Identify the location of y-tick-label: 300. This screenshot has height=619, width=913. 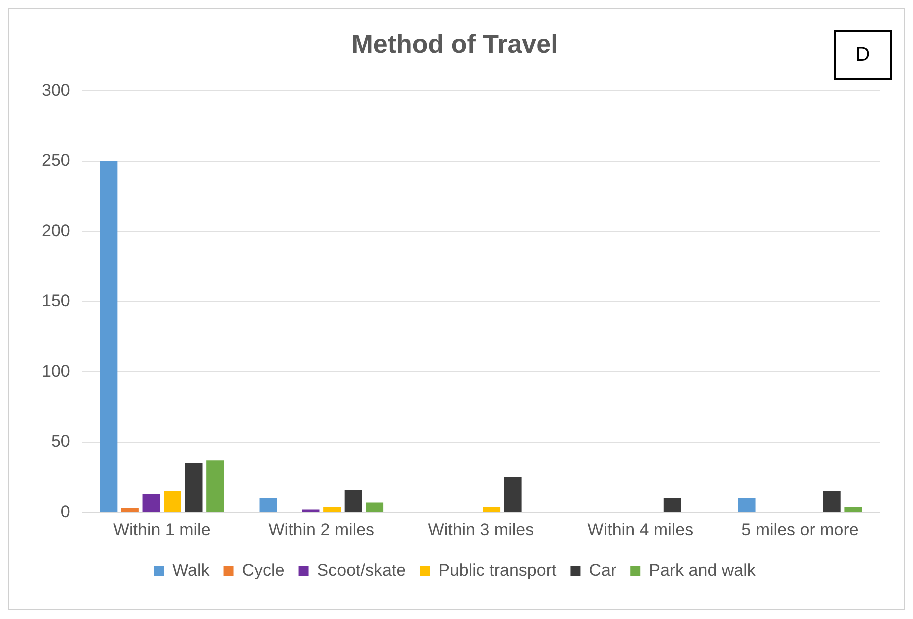
(56, 90).